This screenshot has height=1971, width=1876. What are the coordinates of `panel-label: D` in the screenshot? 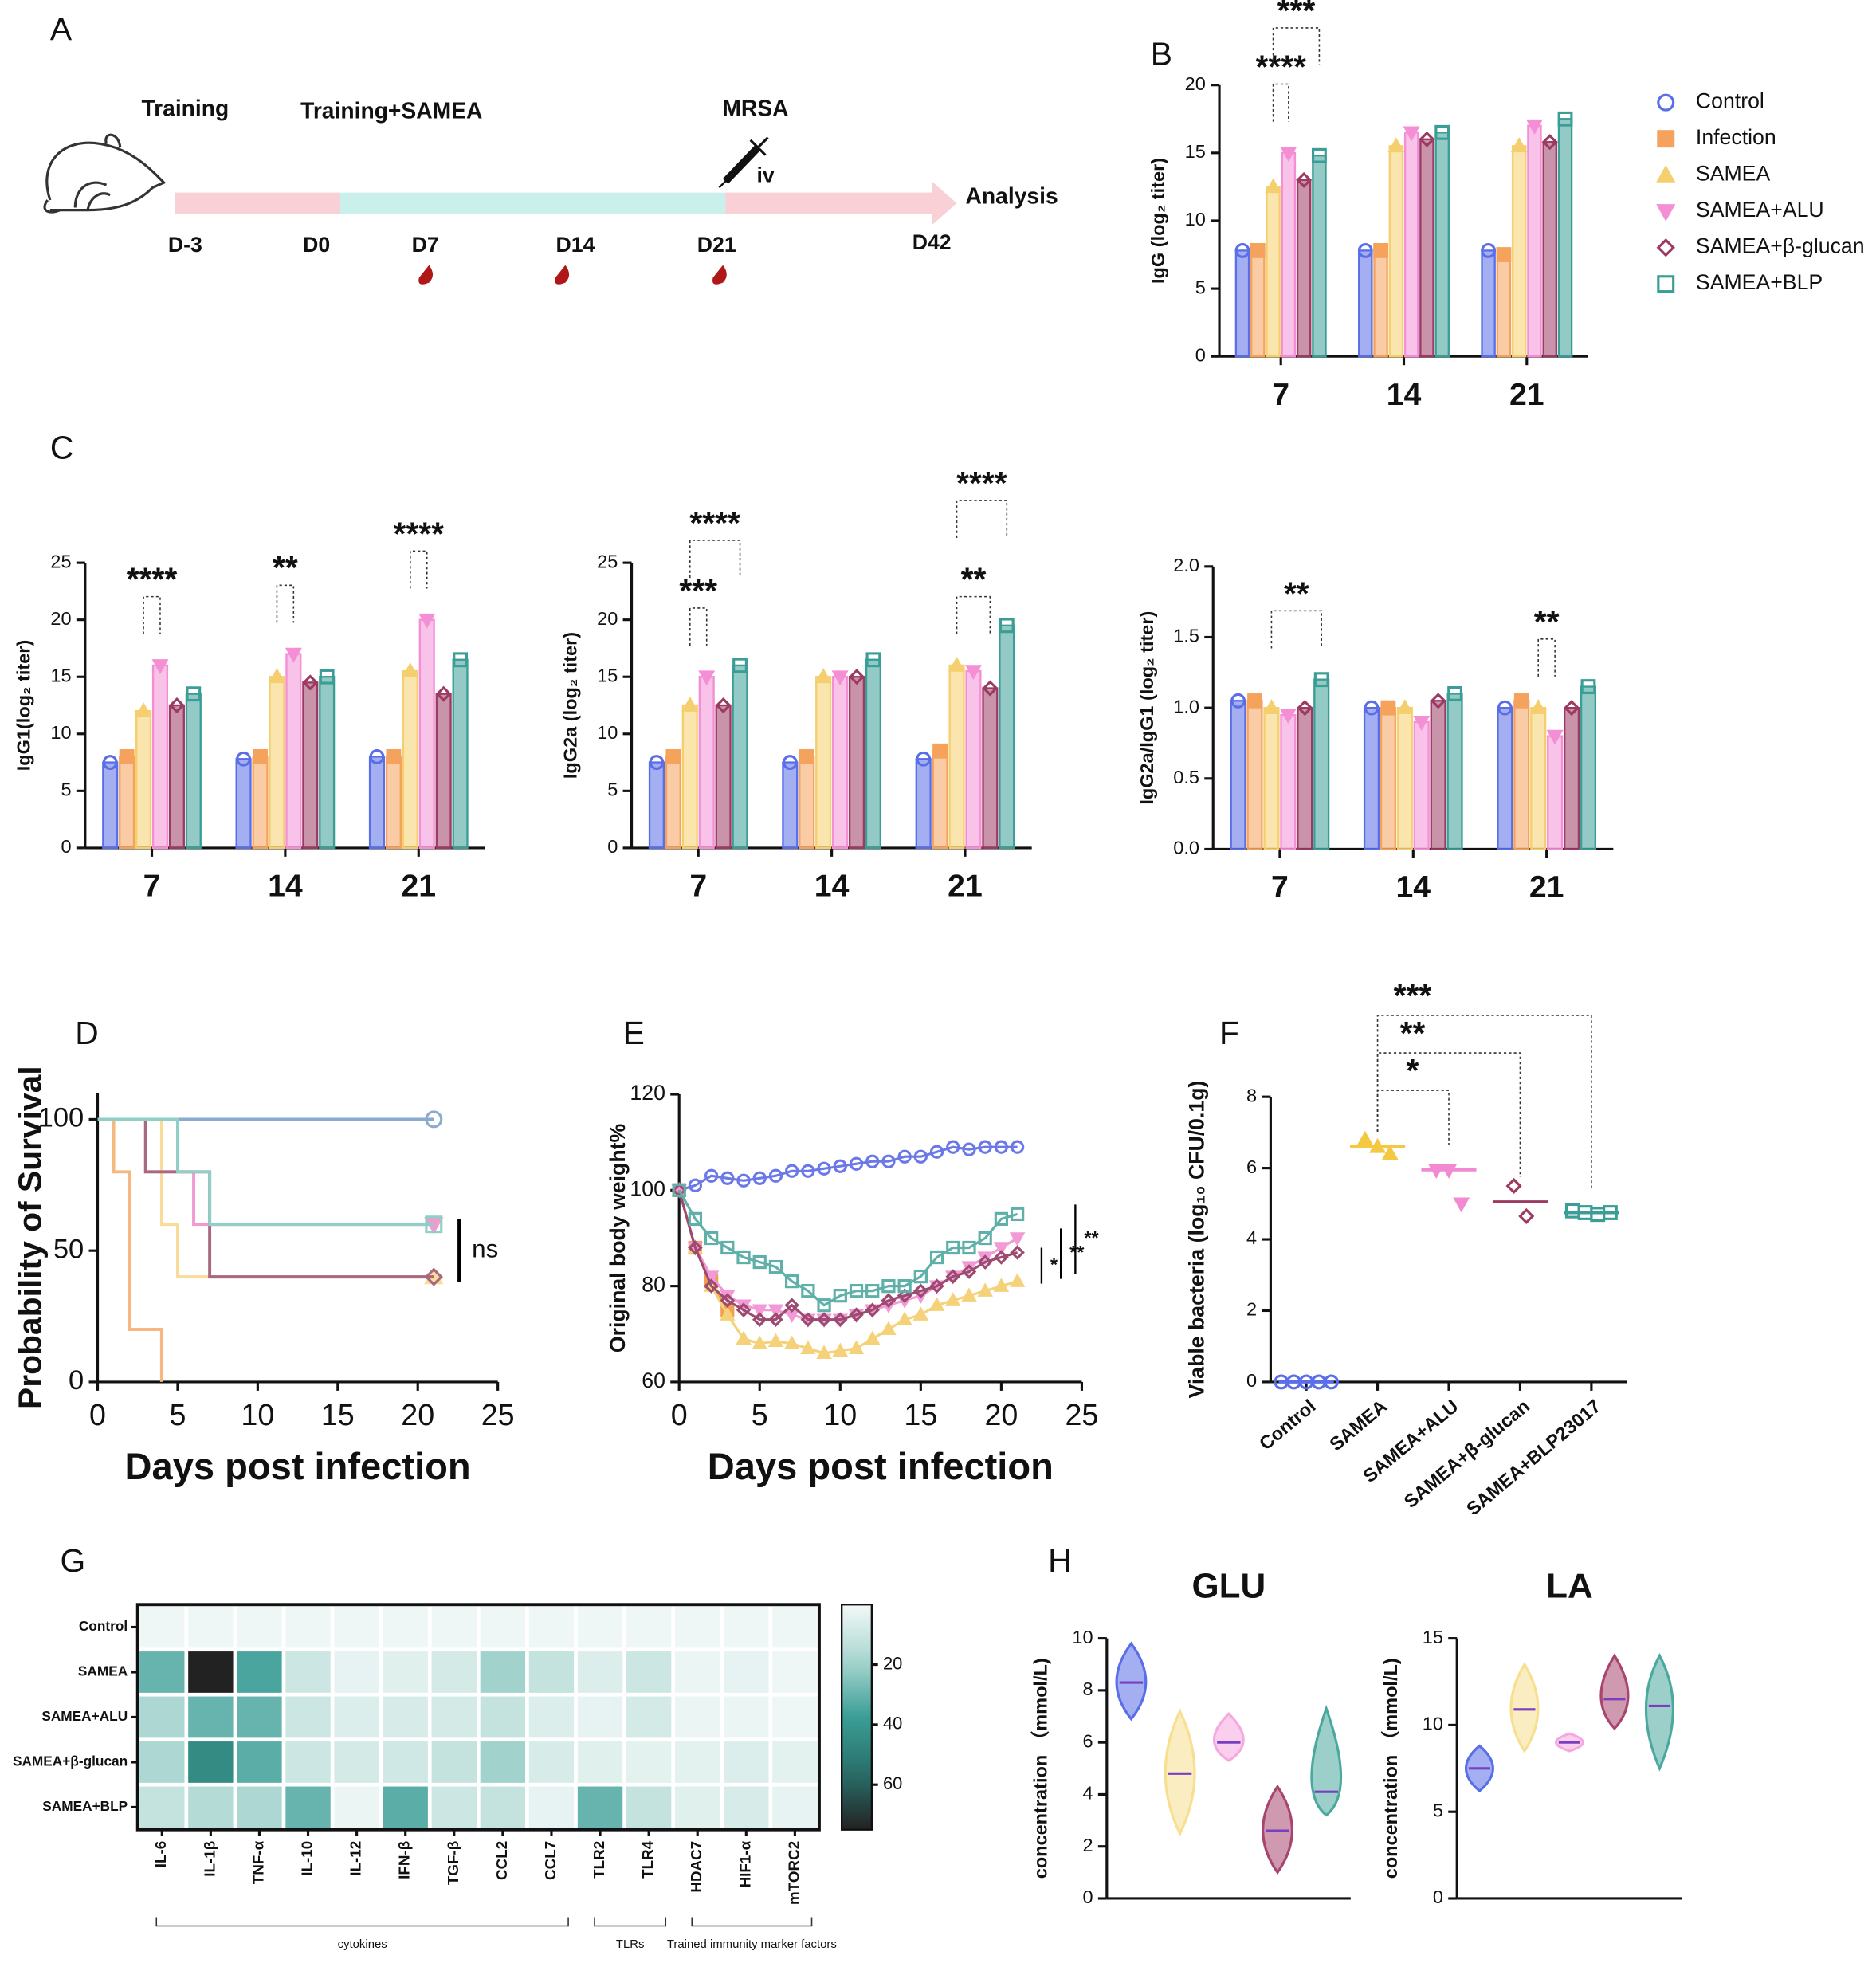 It's located at (86, 1033).